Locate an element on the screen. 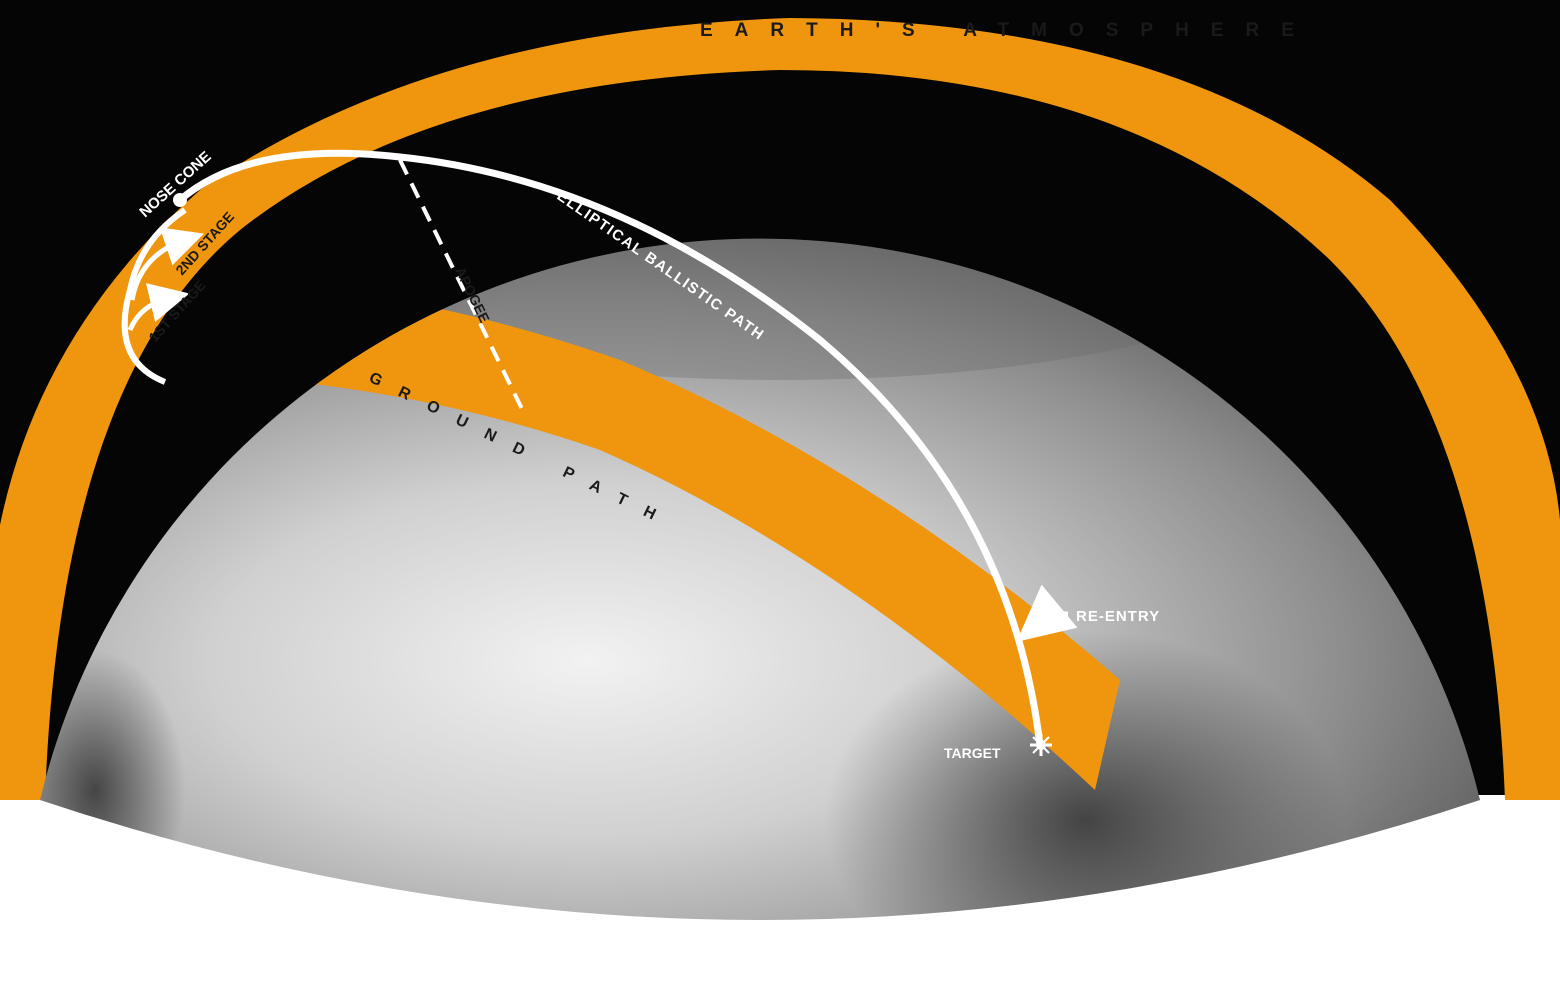 This screenshot has width=1560, height=988. nose-cone-marker is located at coordinates (180, 200).